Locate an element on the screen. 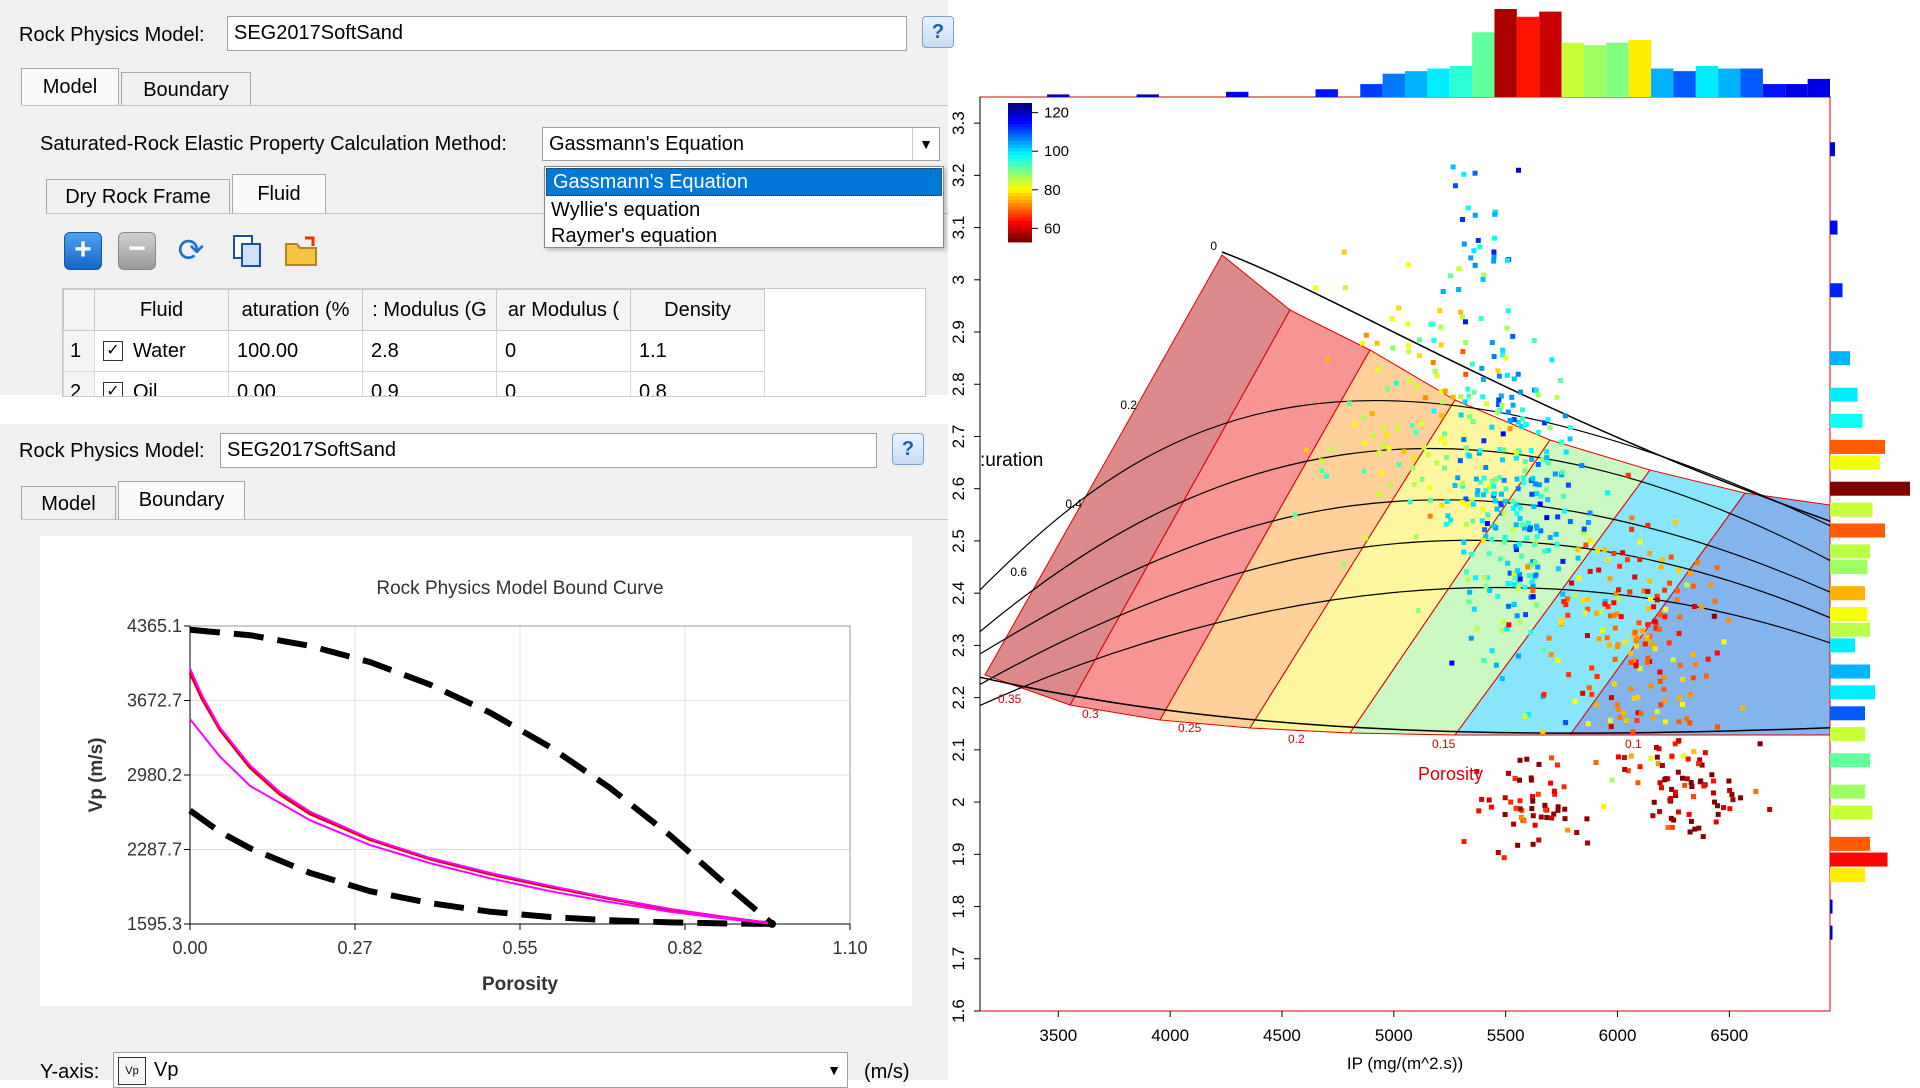 The width and height of the screenshot is (1920, 1088). density-cell: 1.1 is located at coordinates (697, 351).